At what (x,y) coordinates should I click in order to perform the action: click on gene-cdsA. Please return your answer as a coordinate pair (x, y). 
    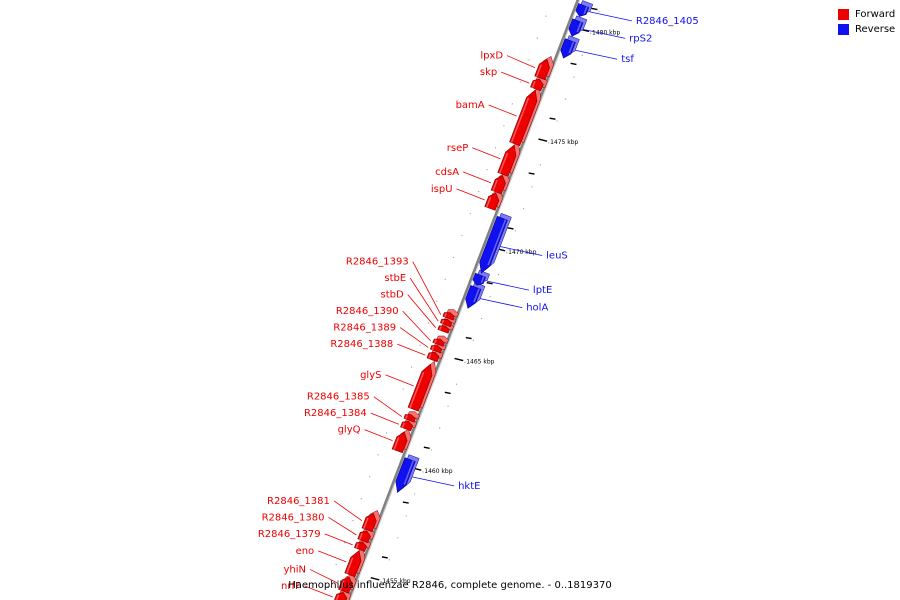
    Looking at the image, I should click on (500, 183).